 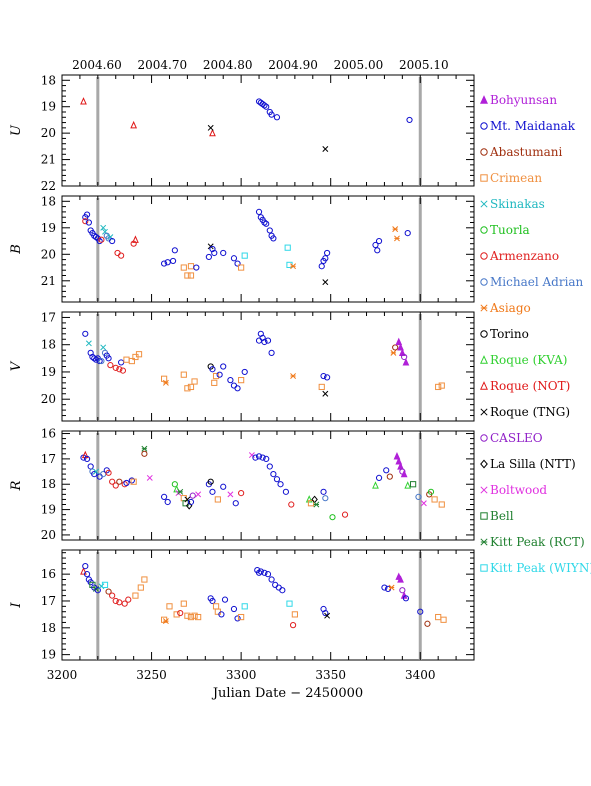 What do you see at coordinates (497, 516) in the screenshot?
I see `legend-entry: Bell` at bounding box center [497, 516].